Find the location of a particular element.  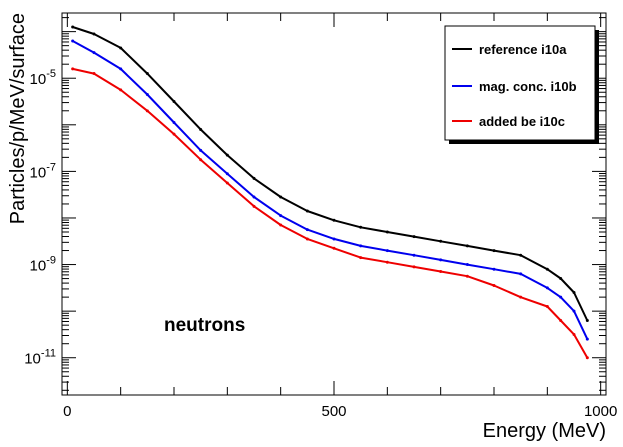

x-axis-title: Energy (MeV) is located at coordinates (544, 431).